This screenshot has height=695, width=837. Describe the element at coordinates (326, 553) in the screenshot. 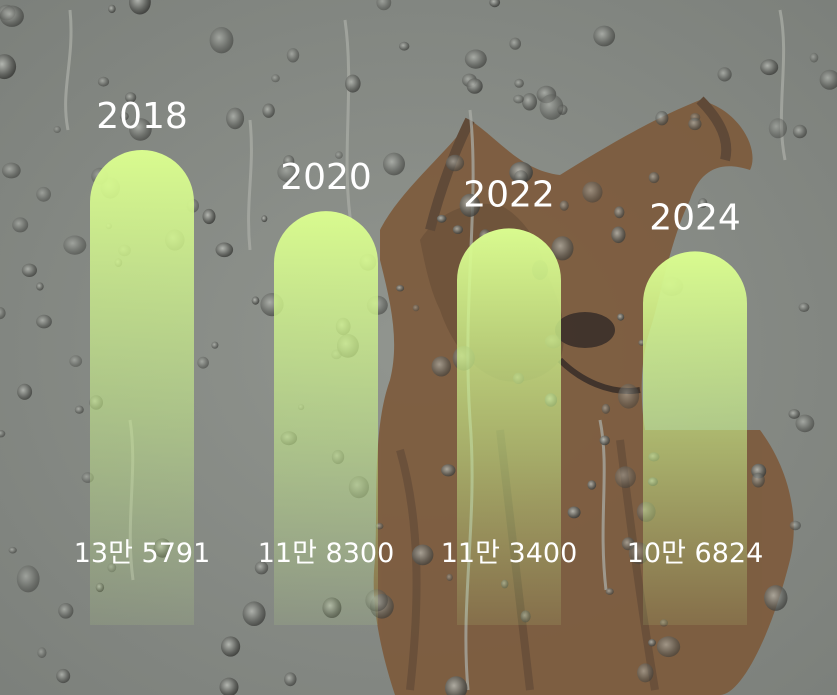

I see `value-label-2020: 11만 8300` at that location.